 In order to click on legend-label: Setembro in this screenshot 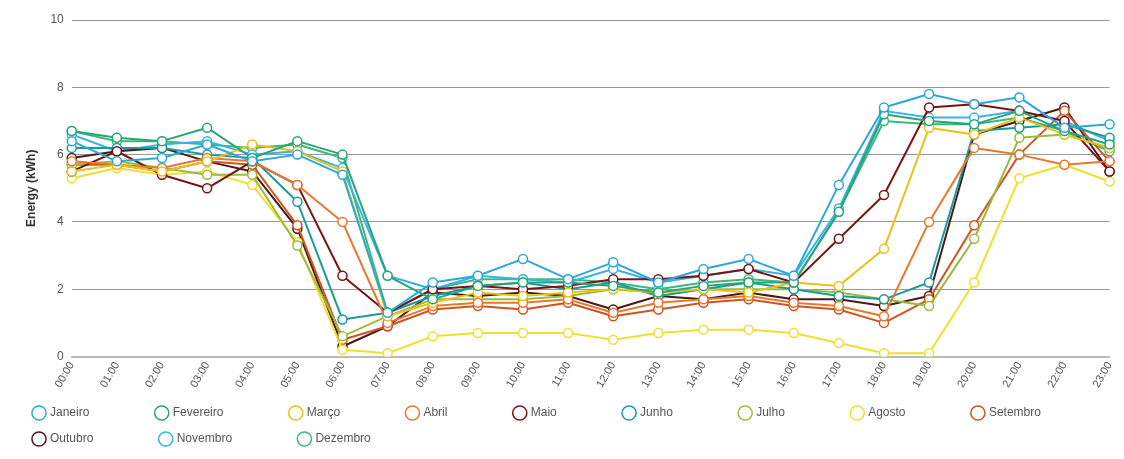, I will do `click(1041, 412)`.